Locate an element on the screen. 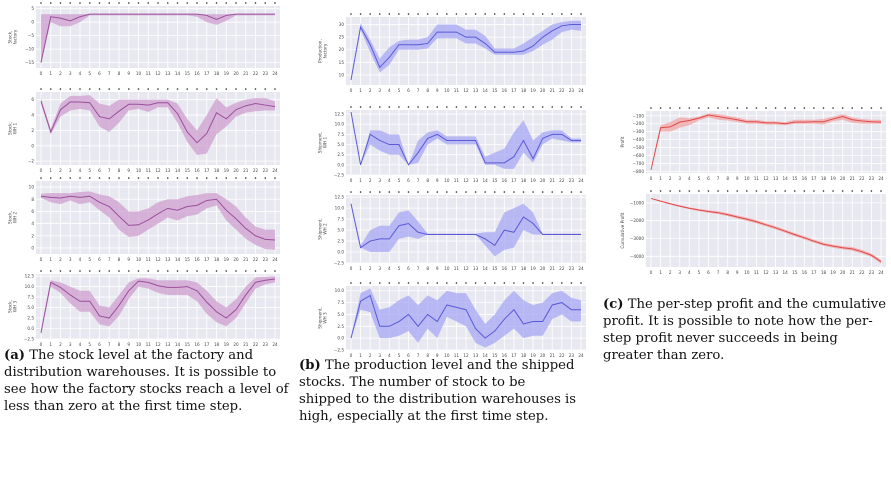 This screenshot has height=498, width=891. x-tick-label: 21 is located at coordinates (553, 90).